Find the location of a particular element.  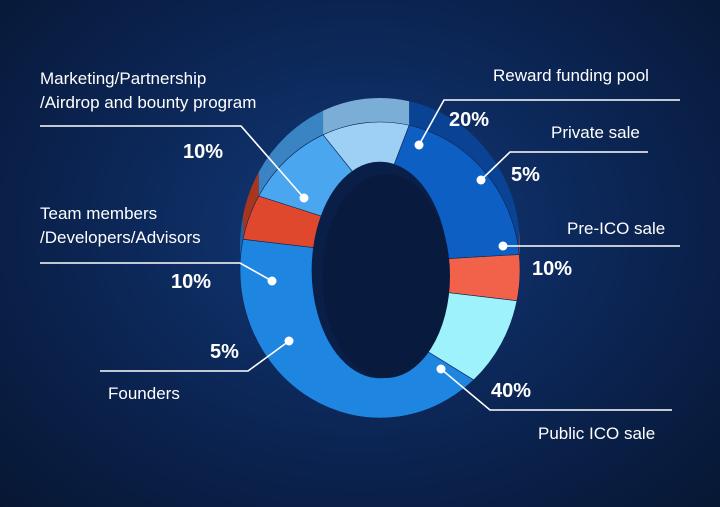

leader-dot-public-ico-sale is located at coordinates (441, 369).